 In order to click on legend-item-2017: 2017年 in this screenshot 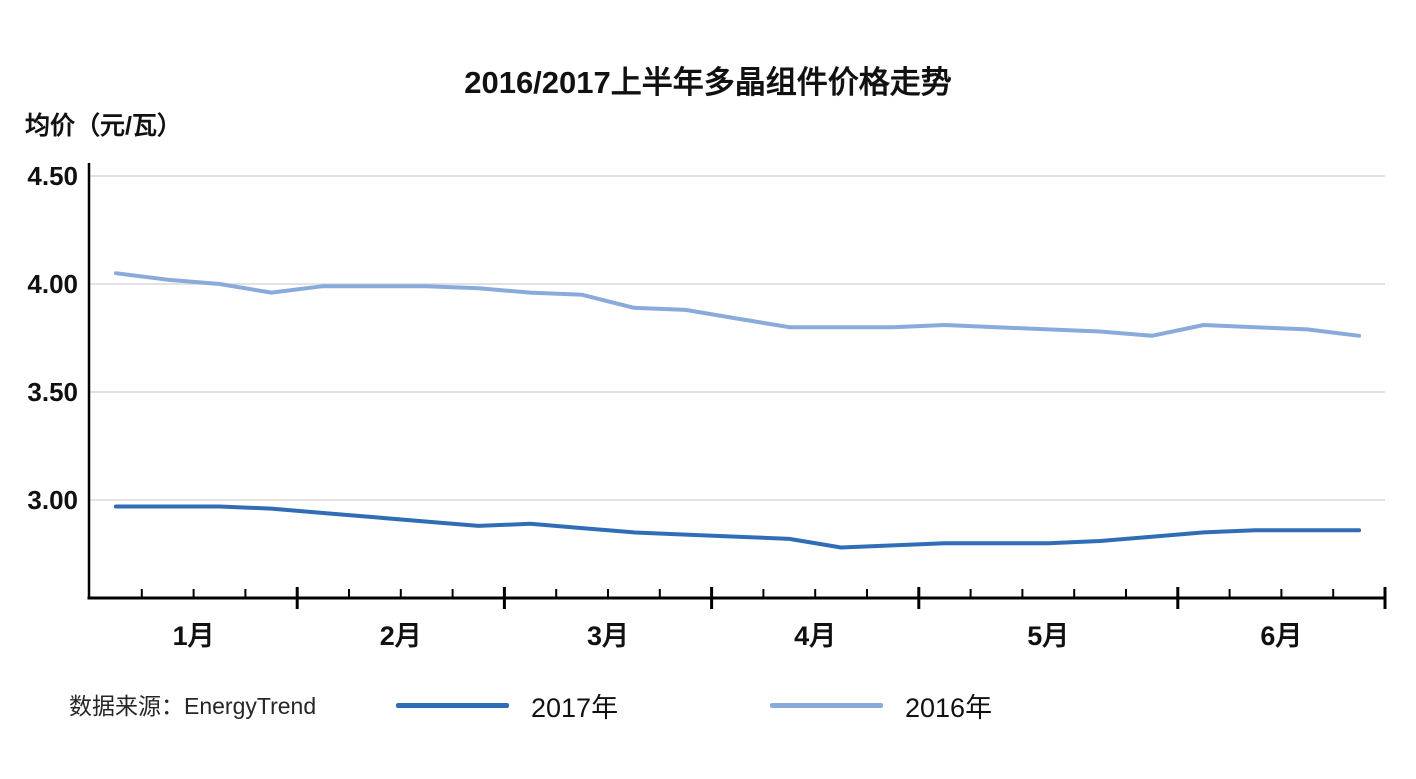, I will do `click(507, 705)`.